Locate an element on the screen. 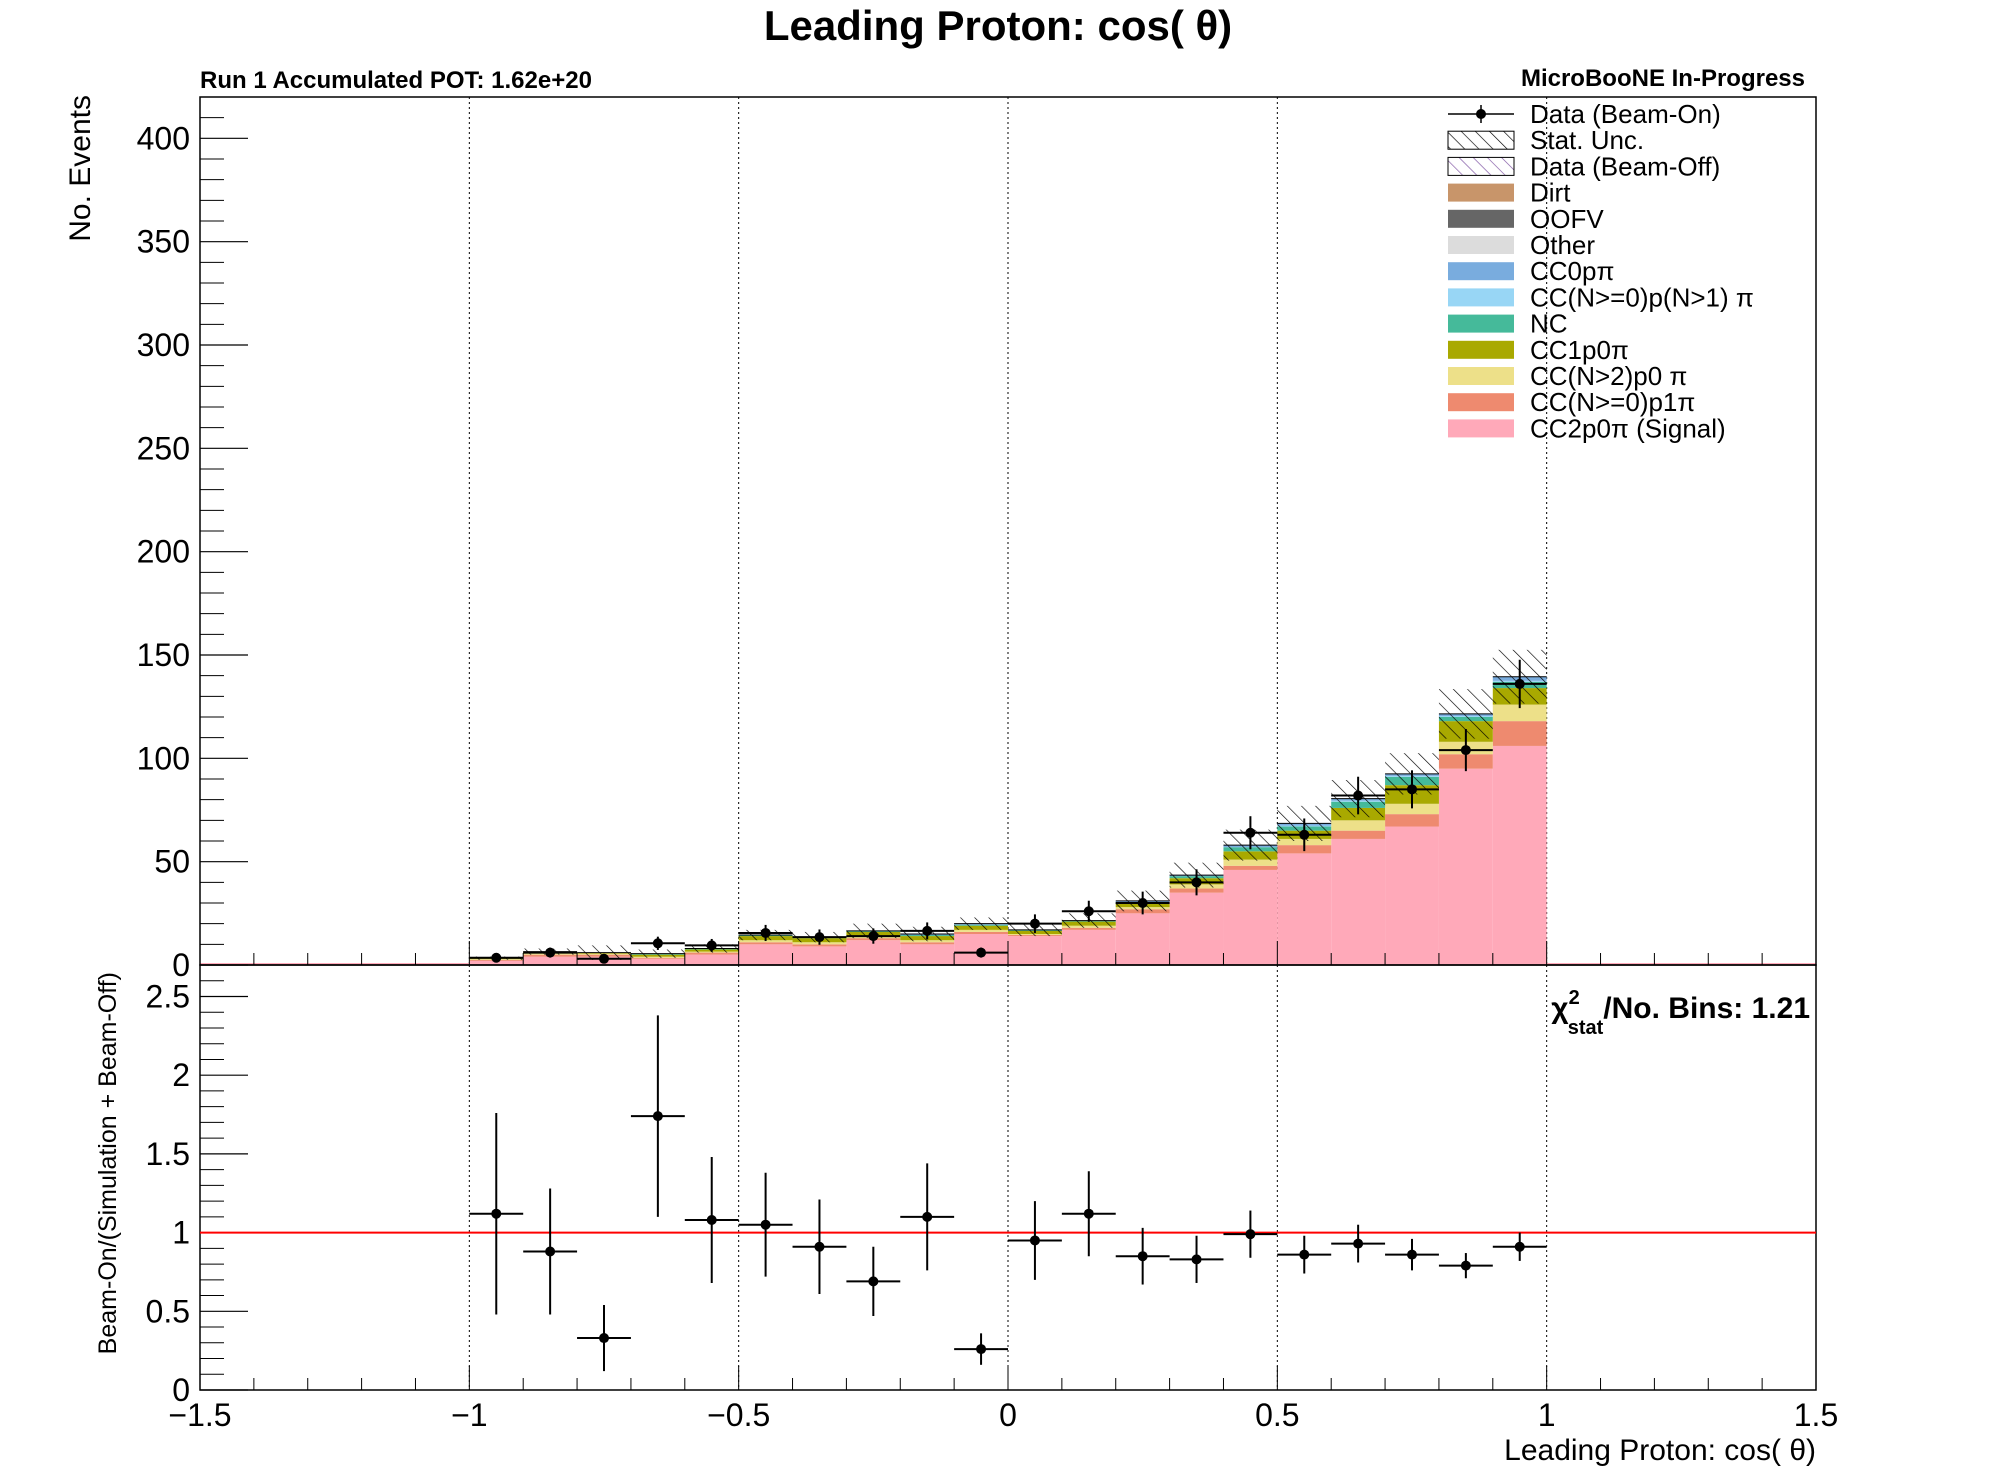 Image resolution: width=1996 pixels, height=1472 pixels. y-tick-label-ratio-2: 1 is located at coordinates (181, 1233).